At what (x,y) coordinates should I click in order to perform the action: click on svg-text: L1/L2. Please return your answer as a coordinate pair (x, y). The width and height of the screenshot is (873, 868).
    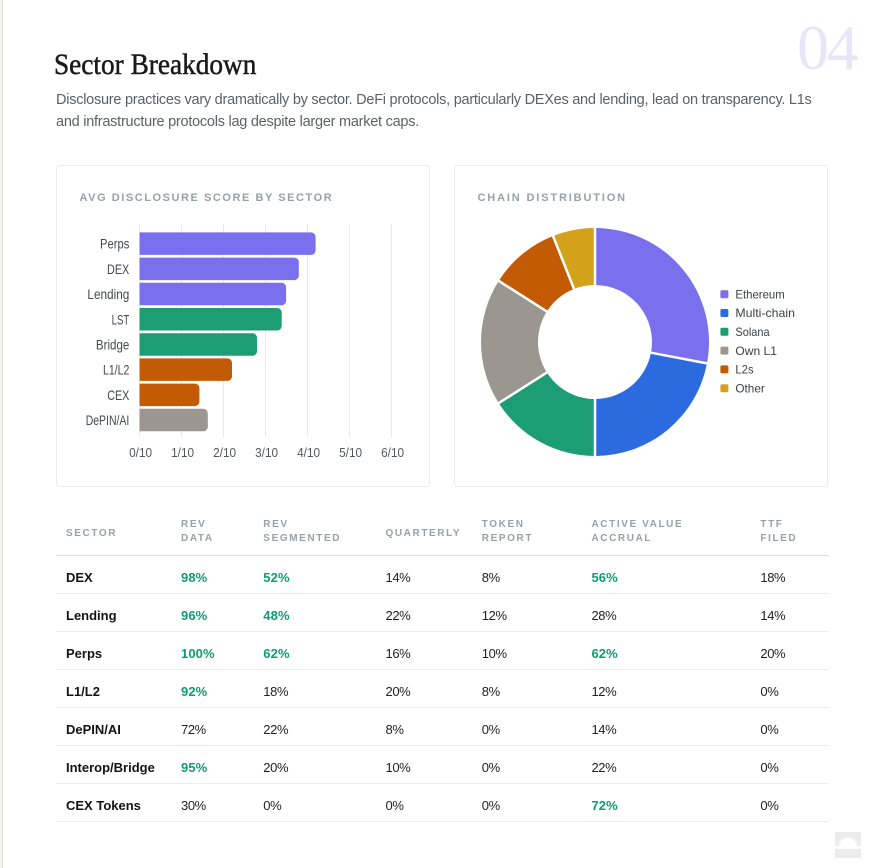
    Looking at the image, I should click on (116, 370).